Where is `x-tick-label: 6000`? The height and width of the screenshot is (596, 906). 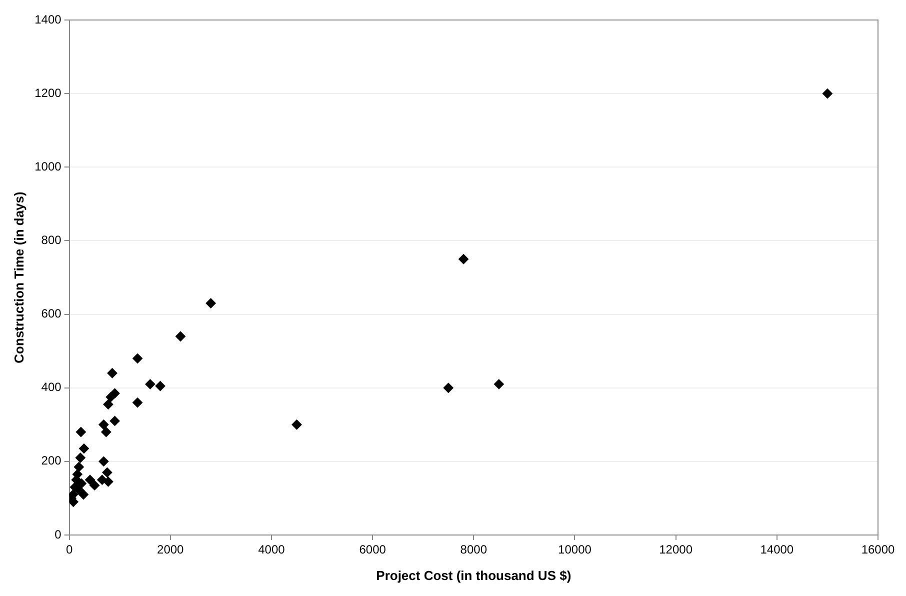 x-tick-label: 6000 is located at coordinates (372, 549).